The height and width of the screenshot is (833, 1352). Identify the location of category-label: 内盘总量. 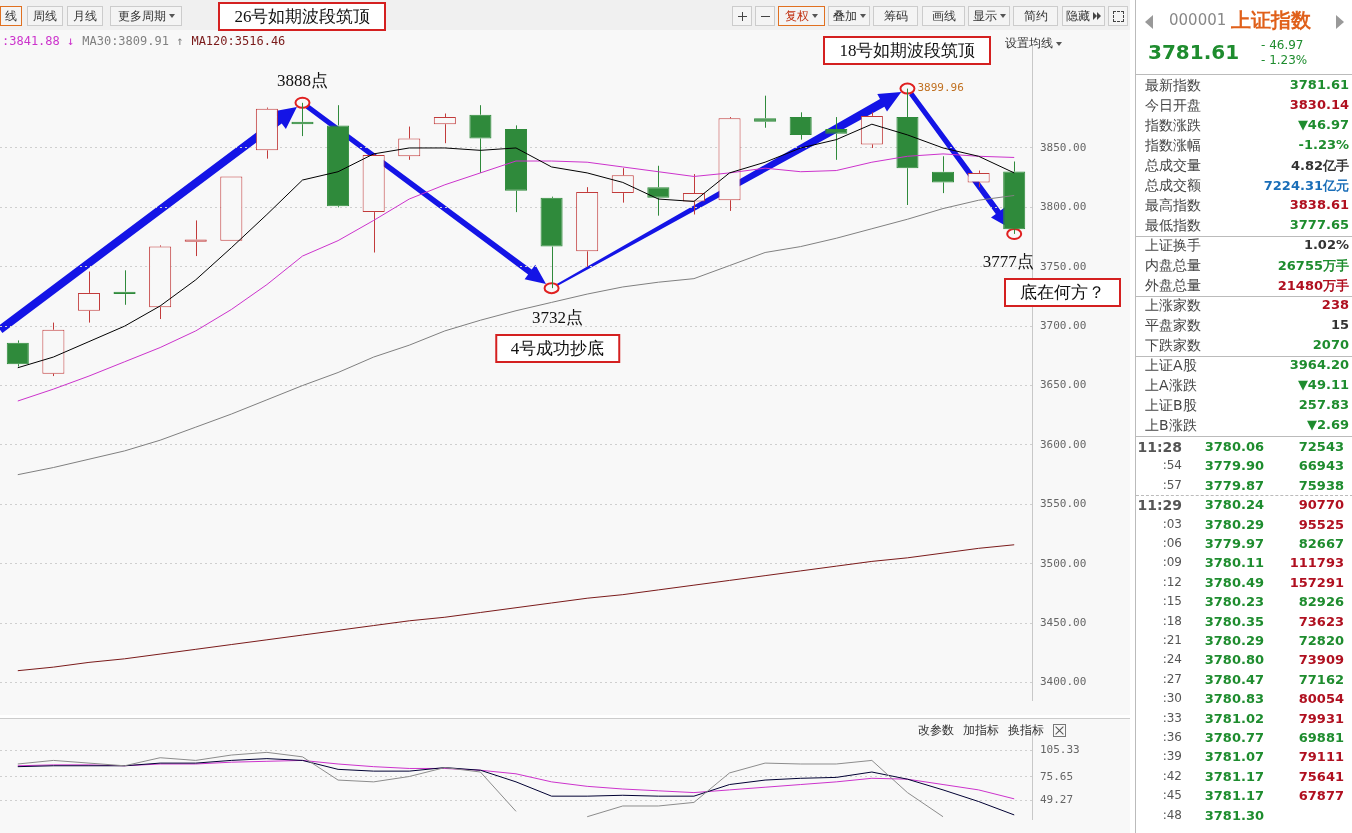
(1173, 266).